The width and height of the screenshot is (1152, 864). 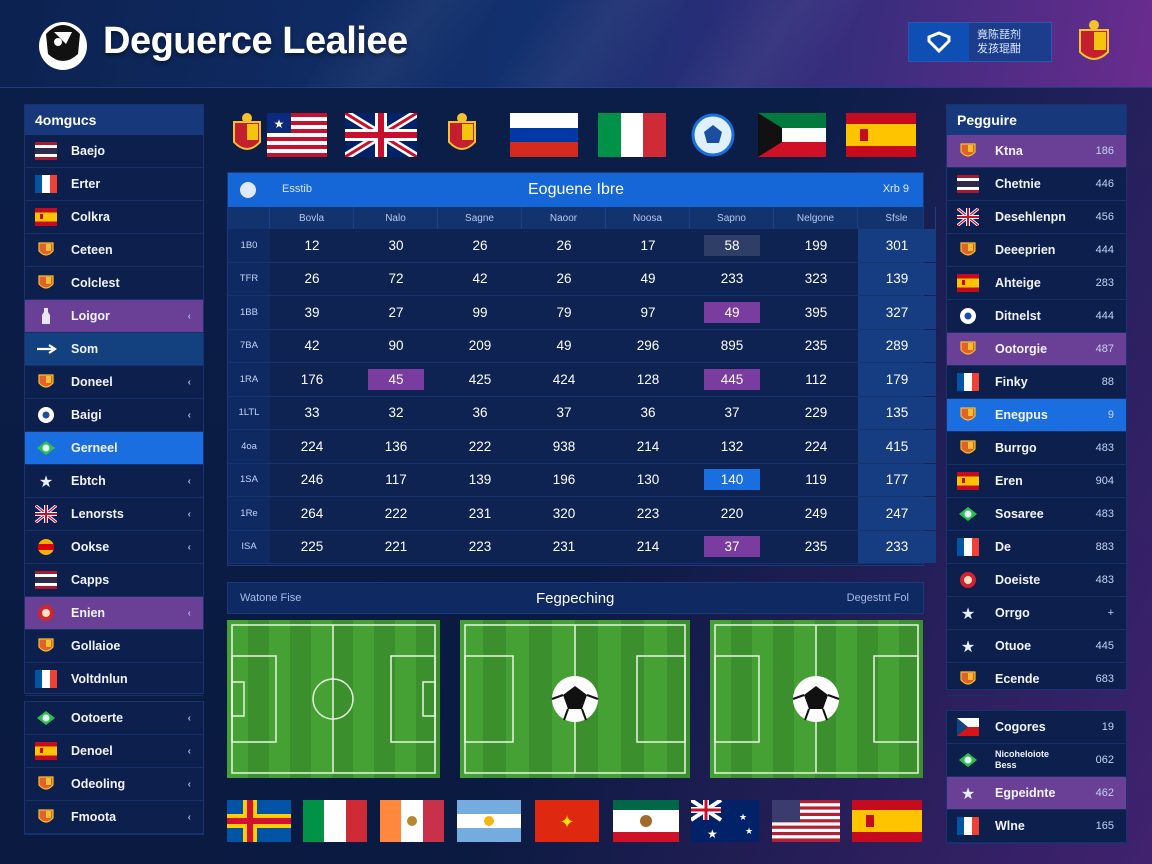 I want to click on sidebar-item: Ootoerte ‹, so click(x=114, y=718).